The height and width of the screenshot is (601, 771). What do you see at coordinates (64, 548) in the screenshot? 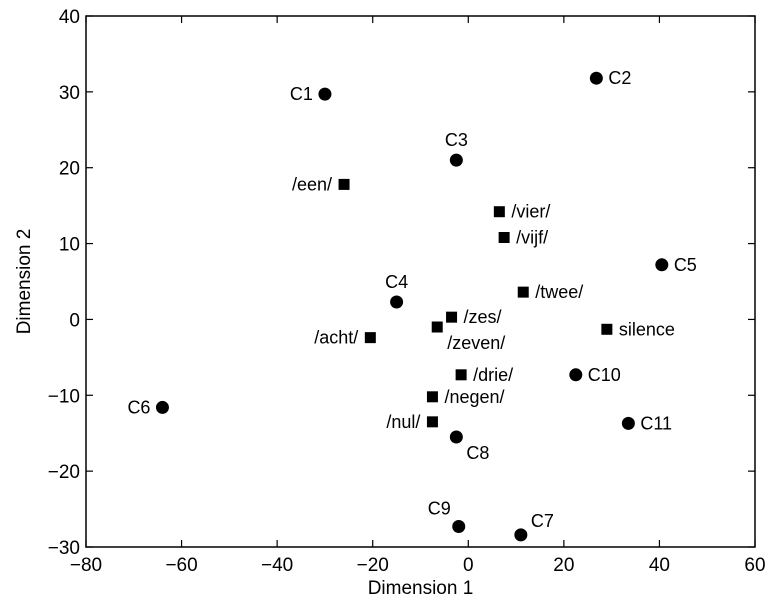
I see `y-tick-label: −30` at bounding box center [64, 548].